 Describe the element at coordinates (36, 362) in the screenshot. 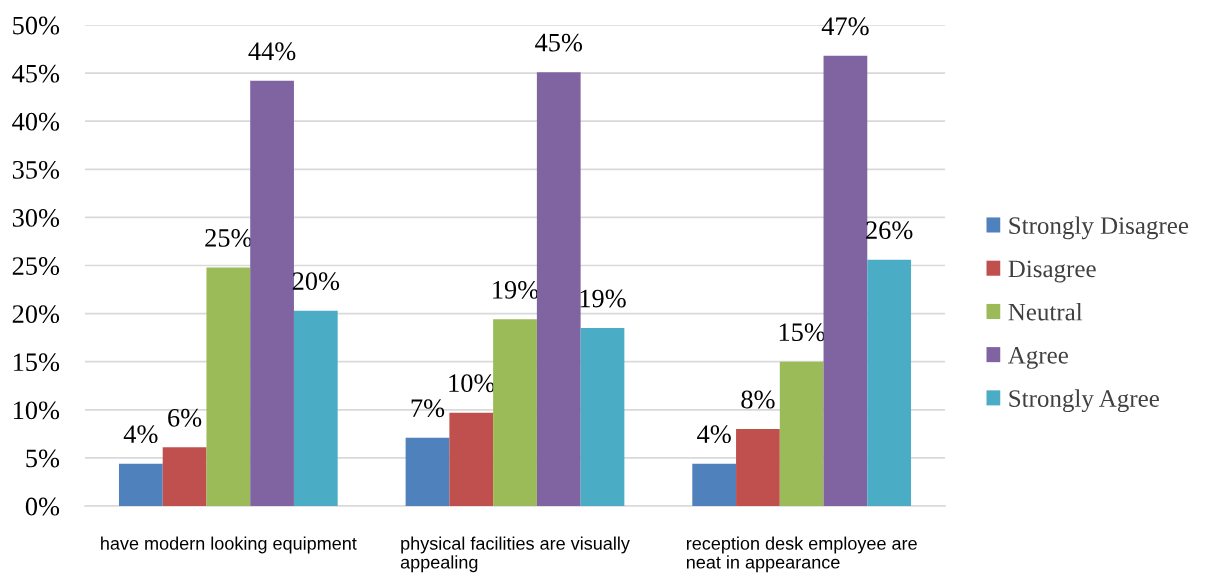

I see `y-tick-label: 15%` at that location.